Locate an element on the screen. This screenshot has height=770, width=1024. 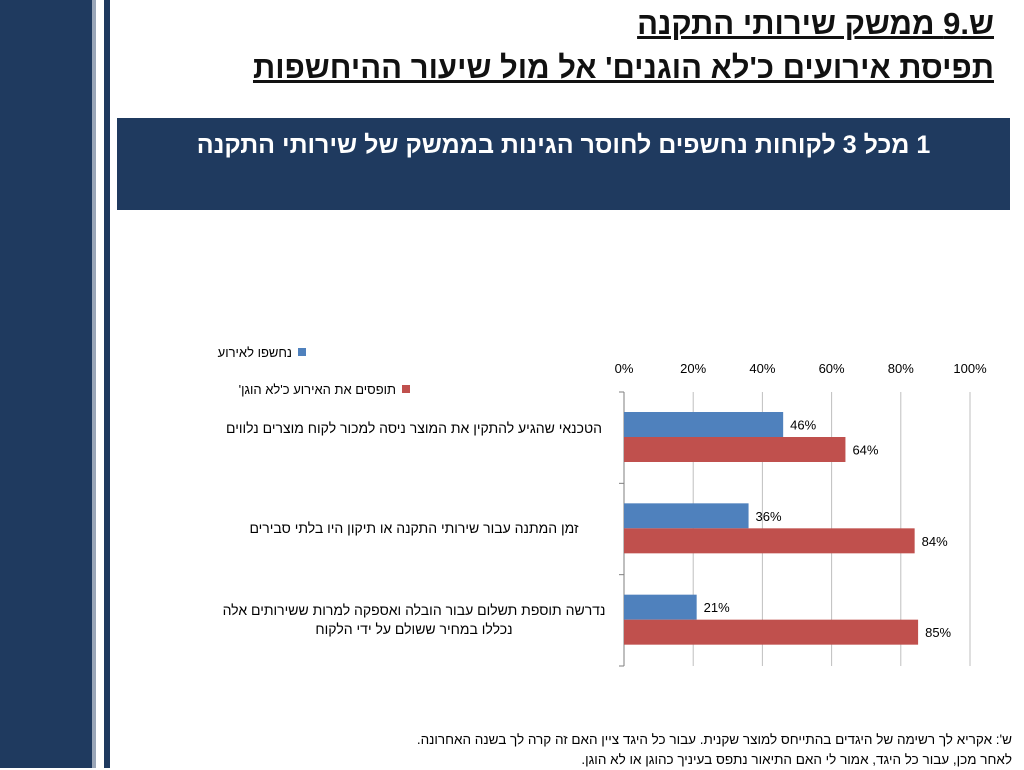
legend-label-exposed: נחשפו לאירוע is located at coordinates (254, 352).